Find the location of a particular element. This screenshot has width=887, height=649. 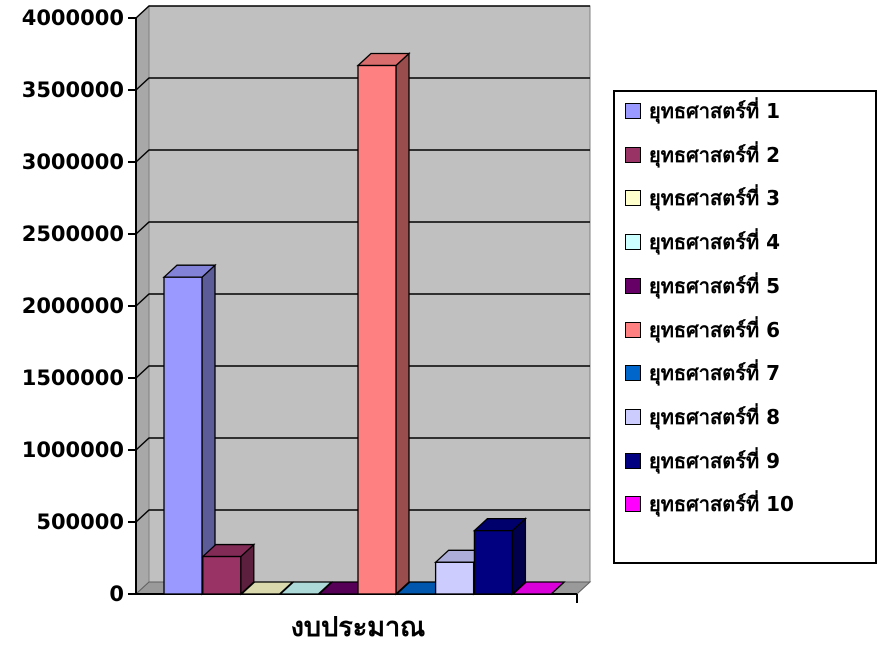

legend-label: ยุทธศาสตร์ที่ 5 is located at coordinates (715, 285).